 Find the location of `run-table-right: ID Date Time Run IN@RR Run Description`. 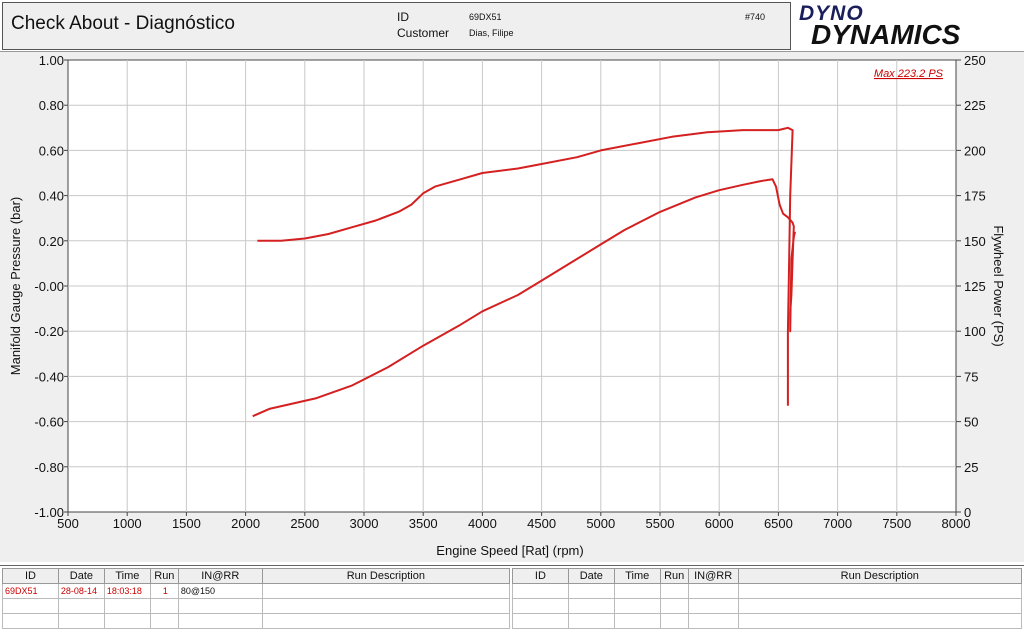

run-table-right: ID Date Time Run IN@RR Run Description is located at coordinates (767, 598).